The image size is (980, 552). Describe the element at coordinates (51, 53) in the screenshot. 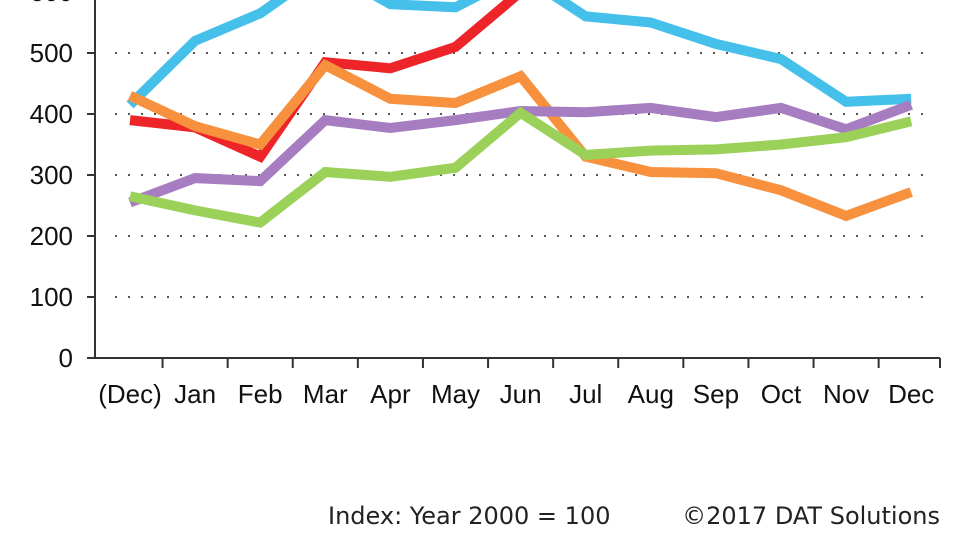

I see `y-tick-label: 500` at that location.